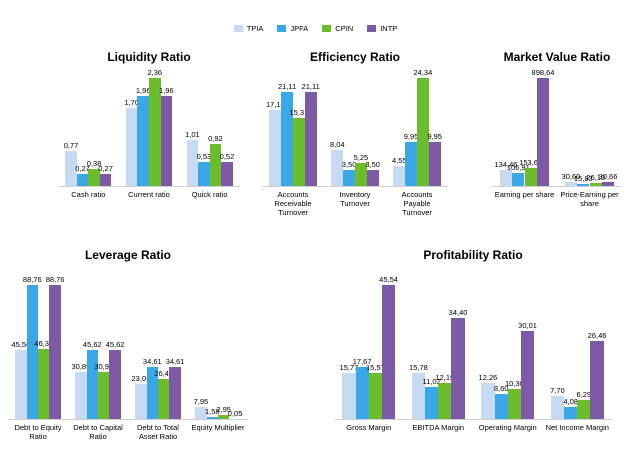 The width and height of the screenshot is (631, 461). I want to click on data-label: 45,62, so click(92, 345).